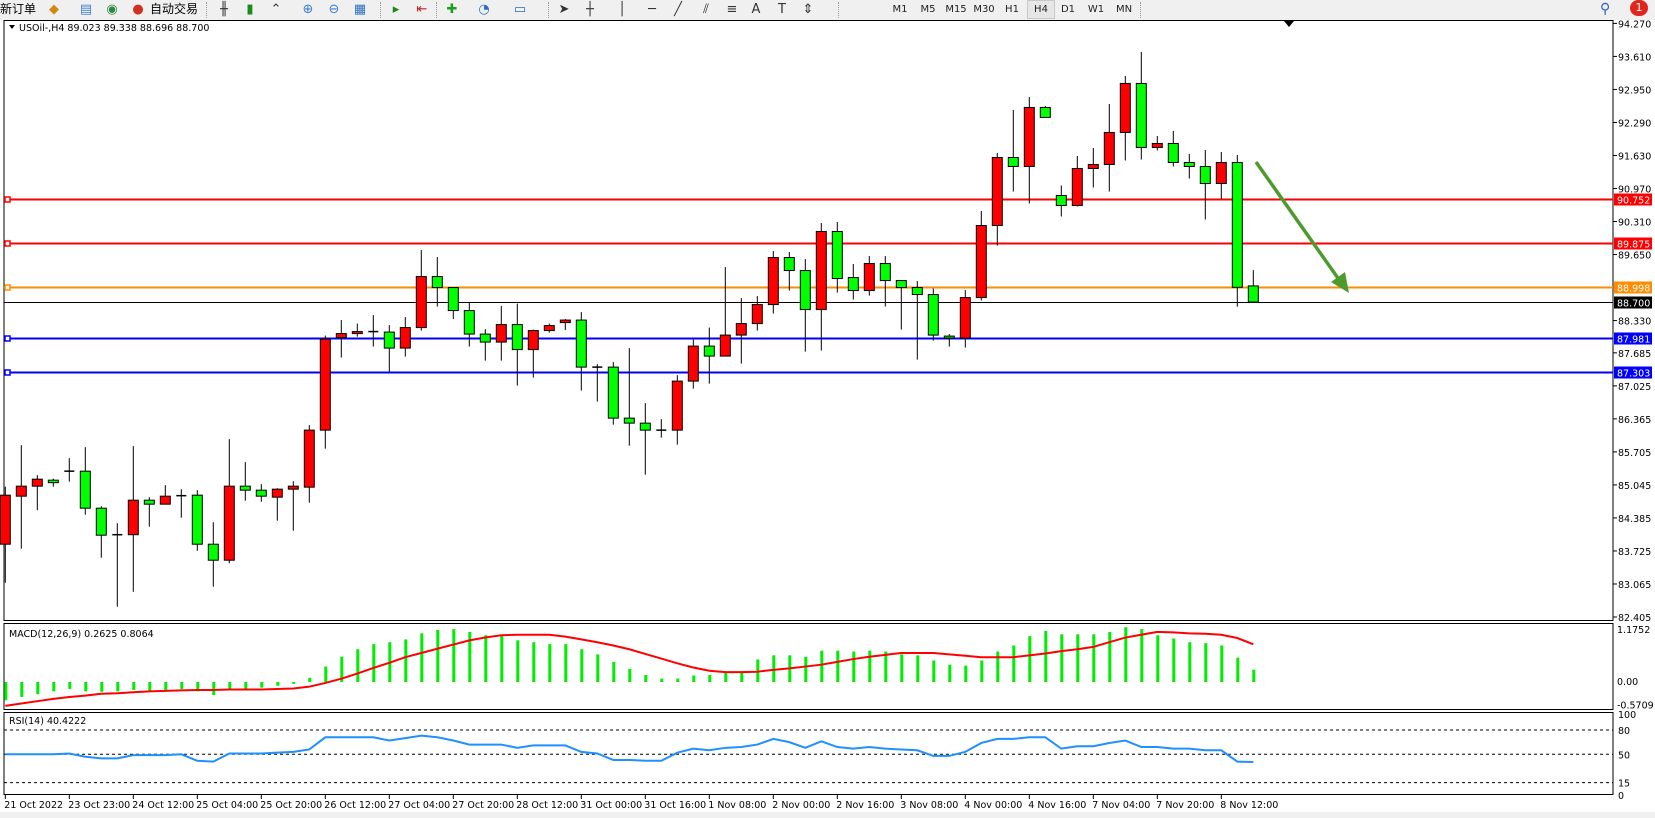  What do you see at coordinates (956, 9) in the screenshot?
I see `timeframe-m15: M15` at bounding box center [956, 9].